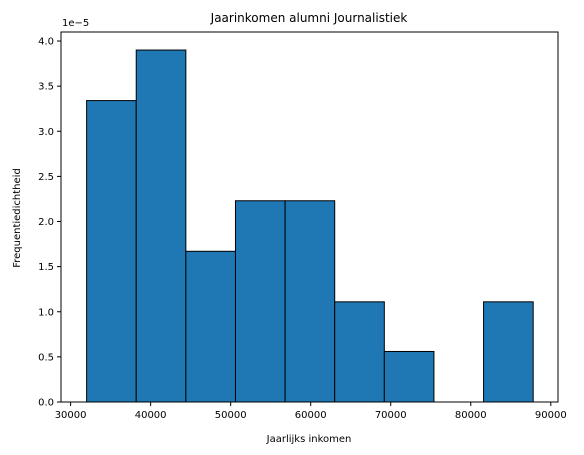  Describe the element at coordinates (311, 415) in the screenshot. I see `x-tick-label: 60000` at that location.